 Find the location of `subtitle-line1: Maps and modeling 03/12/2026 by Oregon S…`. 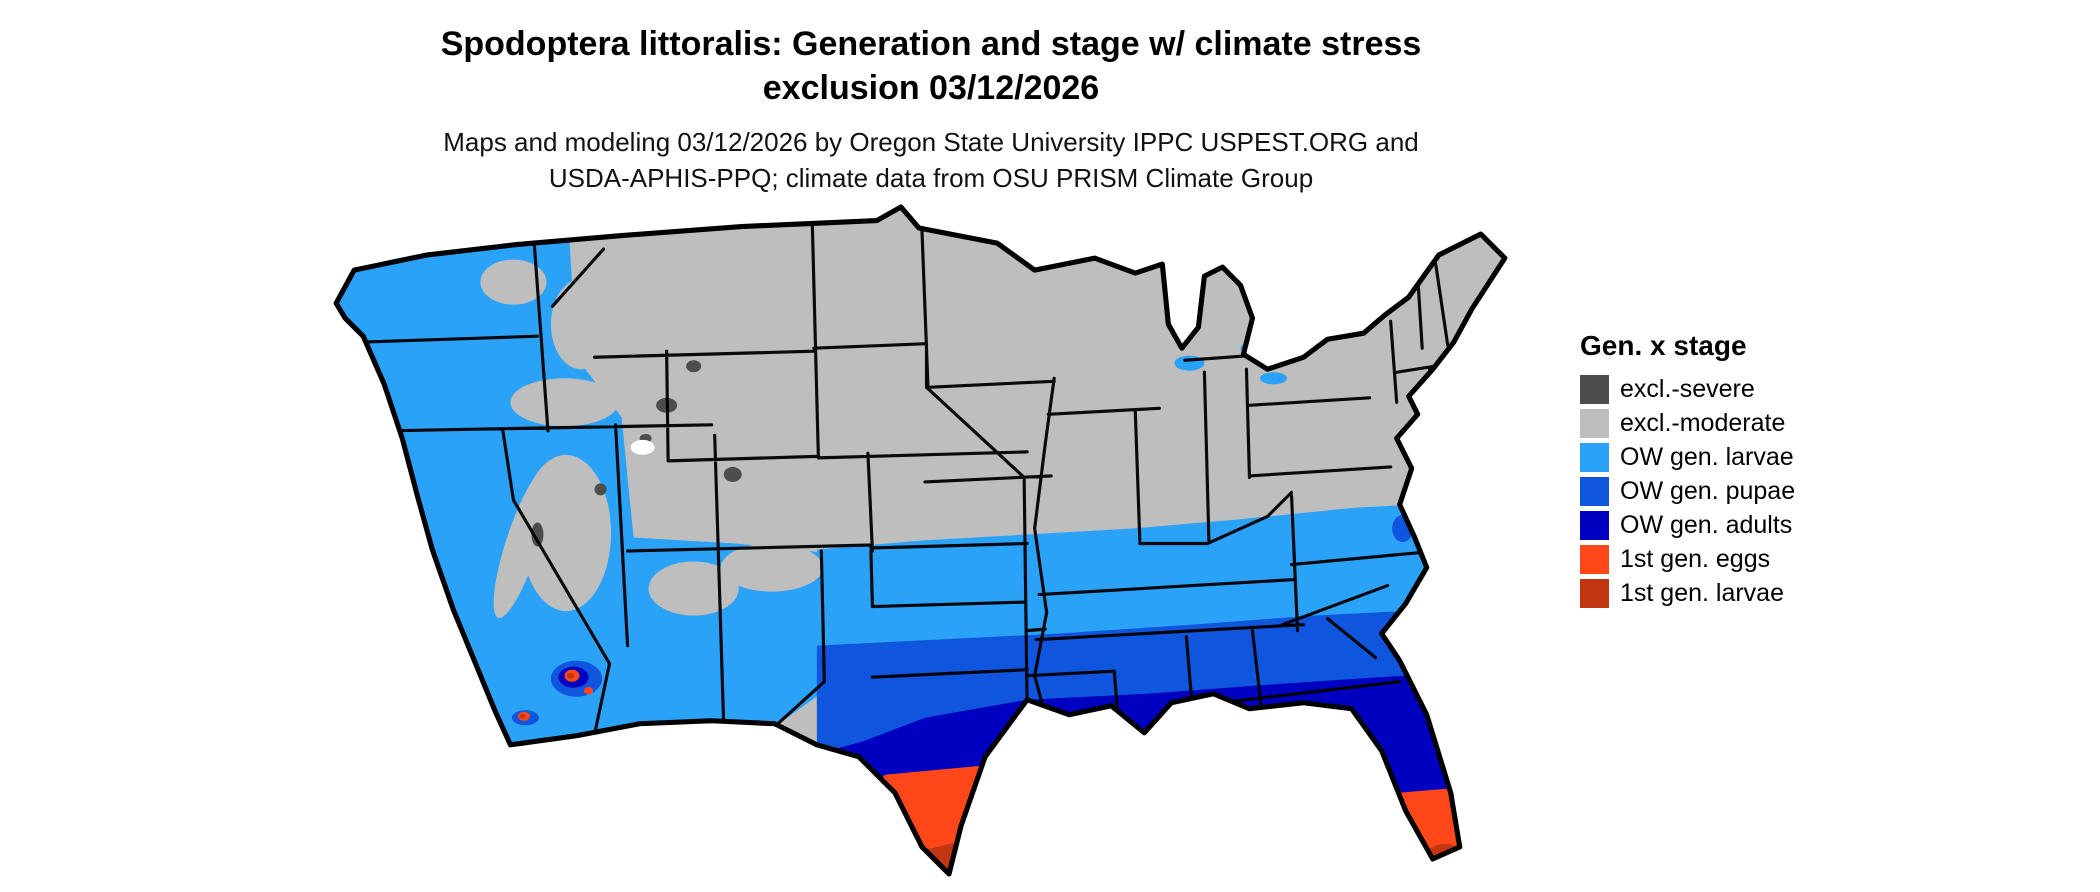

subtitle-line1: Maps and modeling 03/12/2026 by Oregon S… is located at coordinates (931, 142).